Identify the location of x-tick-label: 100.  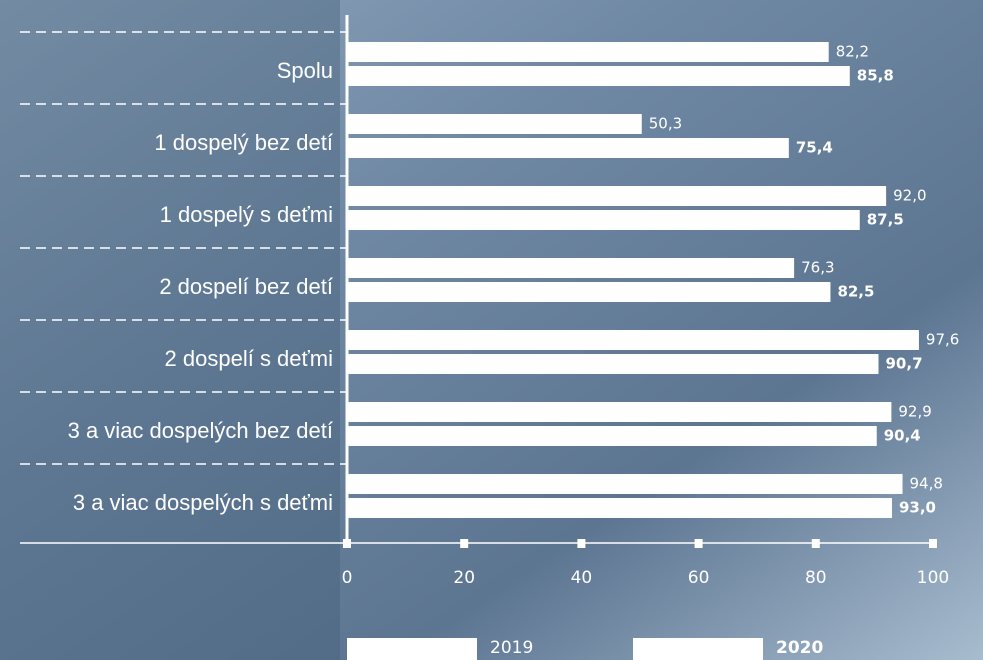
(933, 578).